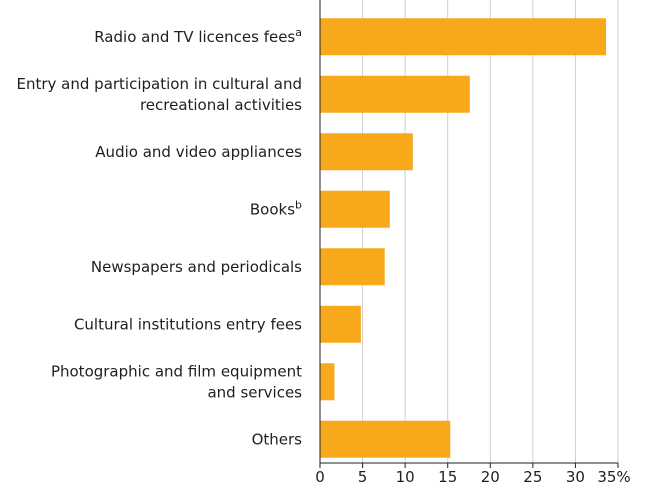 The image size is (645, 491). What do you see at coordinates (276, 208) in the screenshot?
I see `category-label: Booksb` at bounding box center [276, 208].